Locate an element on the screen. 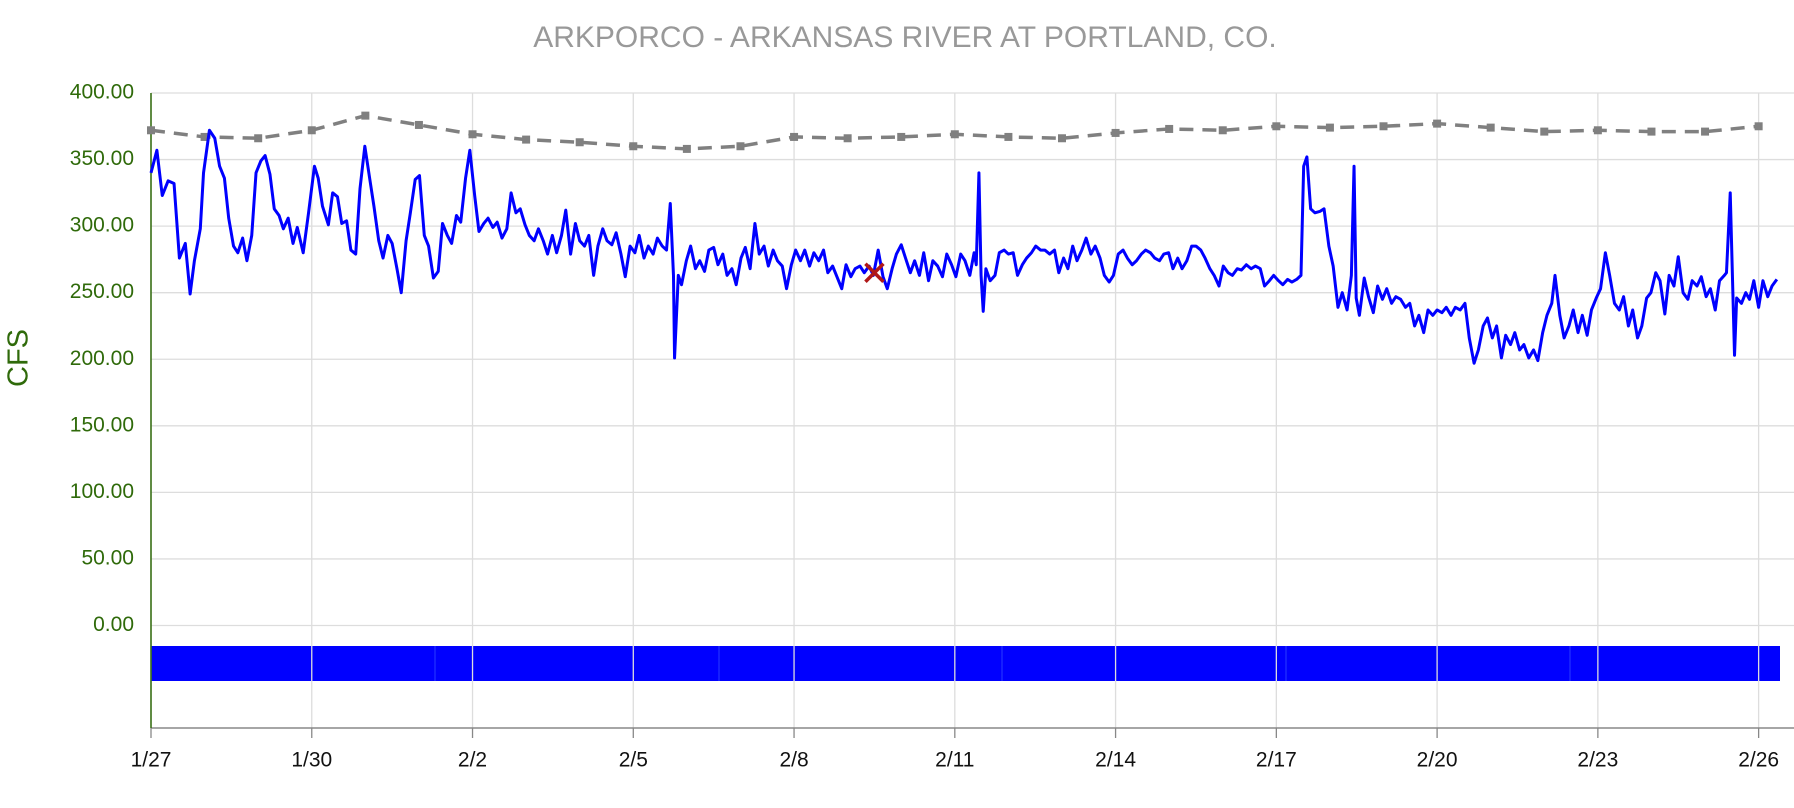 The image size is (1794, 808). x-tick-label: 1/30 is located at coordinates (311, 760).